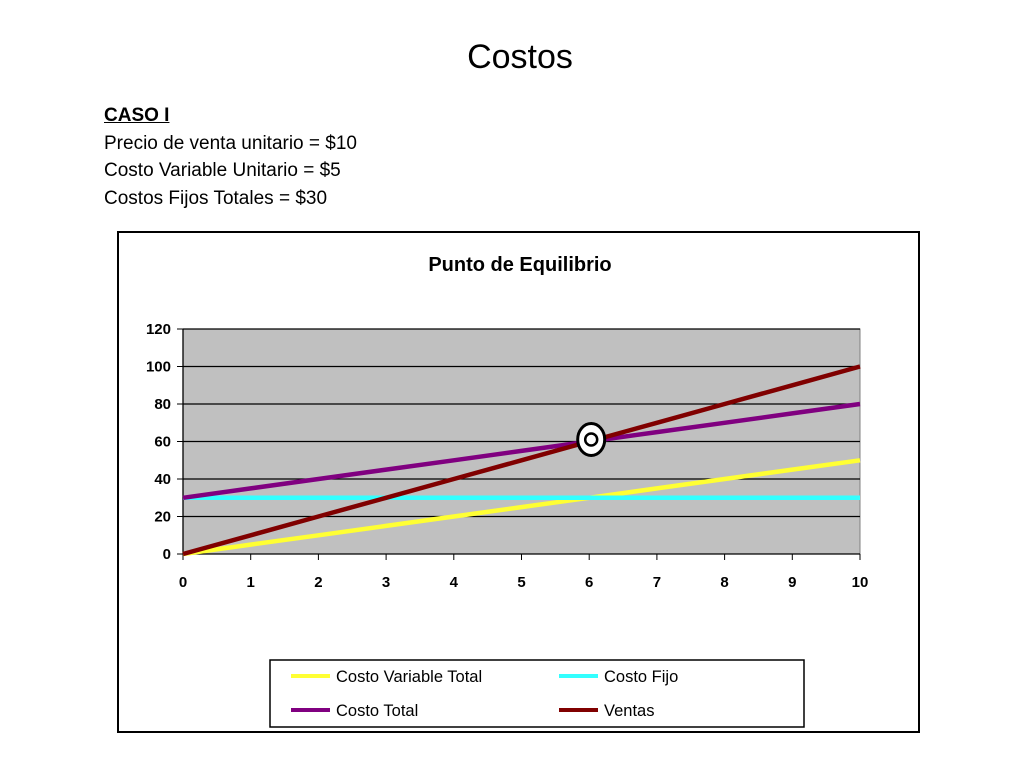 Image resolution: width=1024 pixels, height=768 pixels. I want to click on legend-box, so click(537, 693).